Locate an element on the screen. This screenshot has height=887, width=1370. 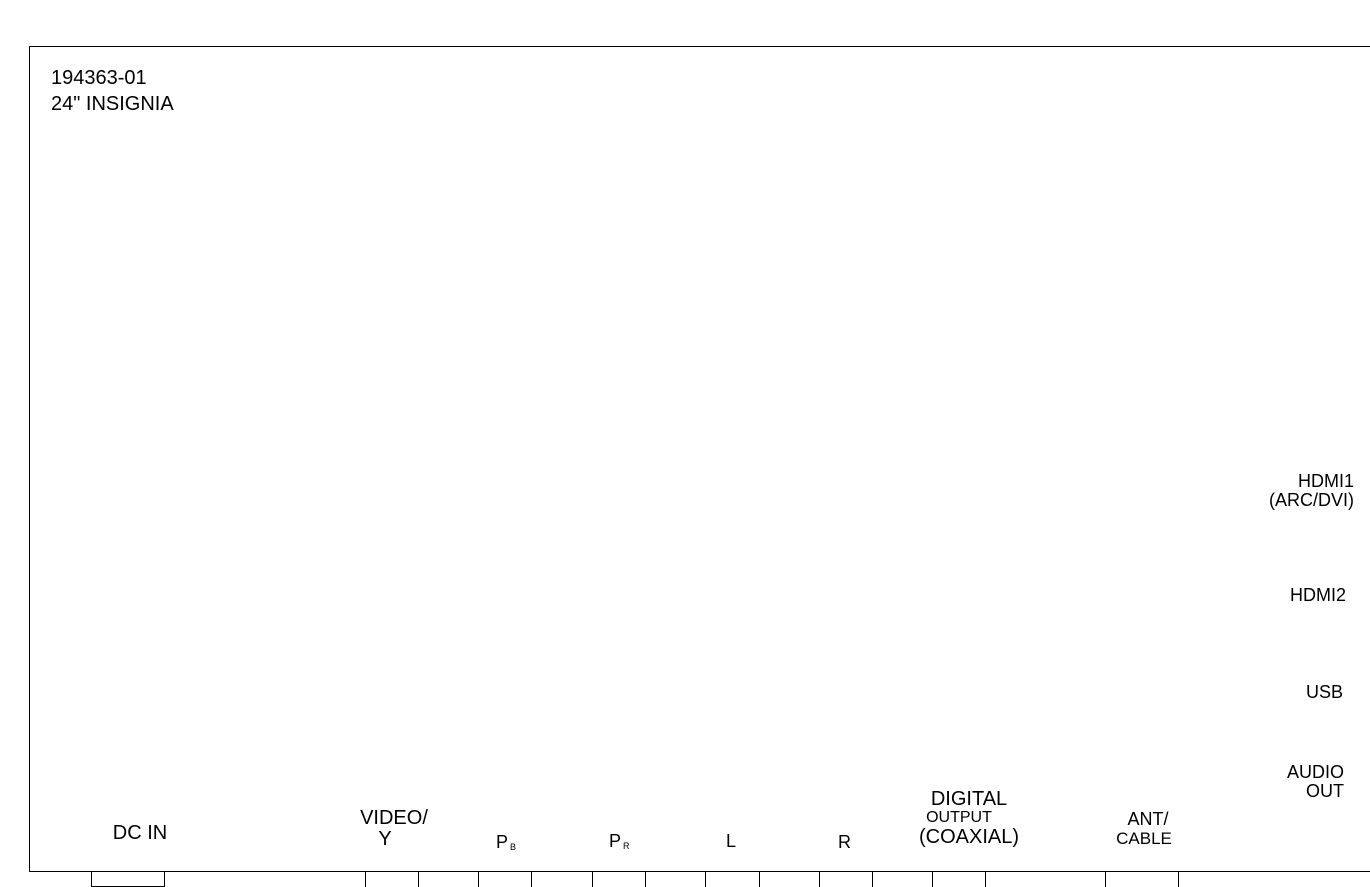
hdmi2-label: HDMI2 is located at coordinates (1317, 595).